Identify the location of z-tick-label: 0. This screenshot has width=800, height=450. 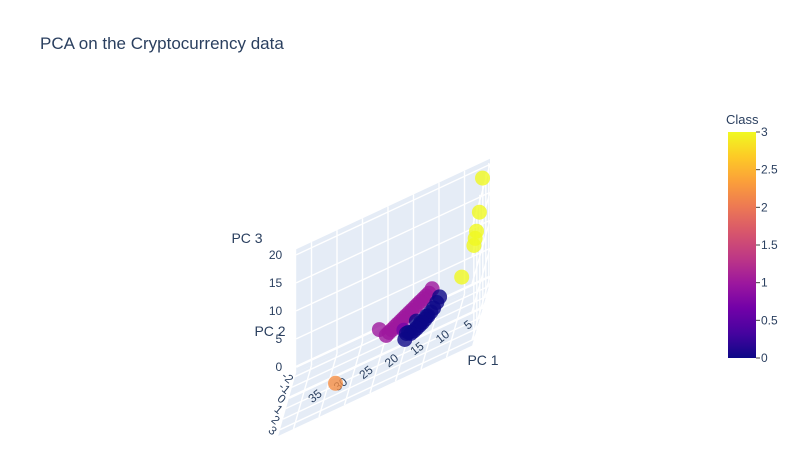
(279, 367).